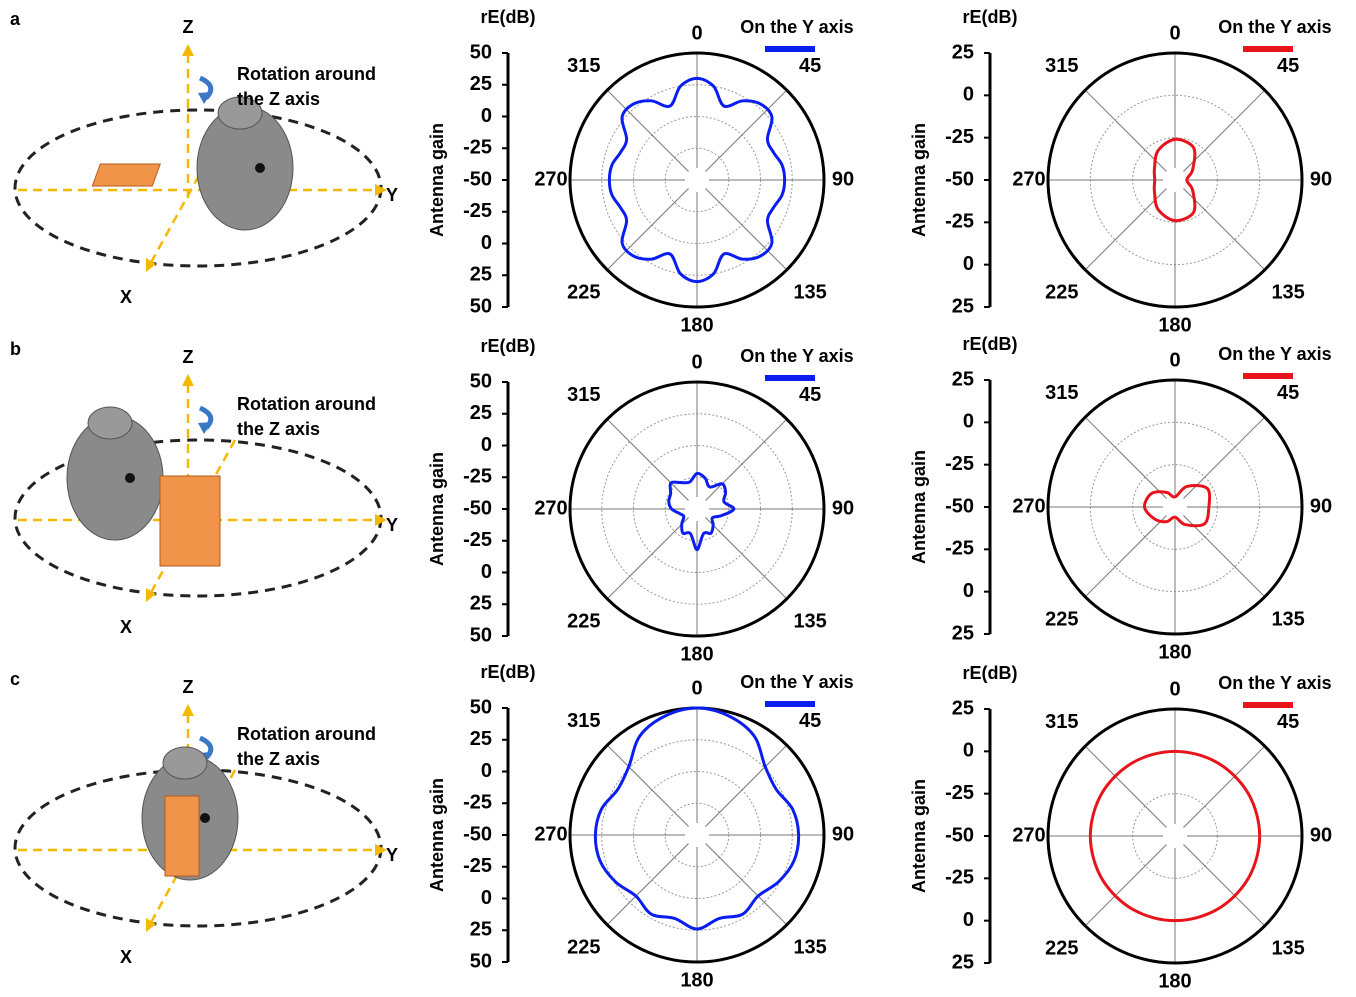 The width and height of the screenshot is (1356, 997). I want to click on schematic: a Z Rotation around the Z axis Y X, so click(204, 158).